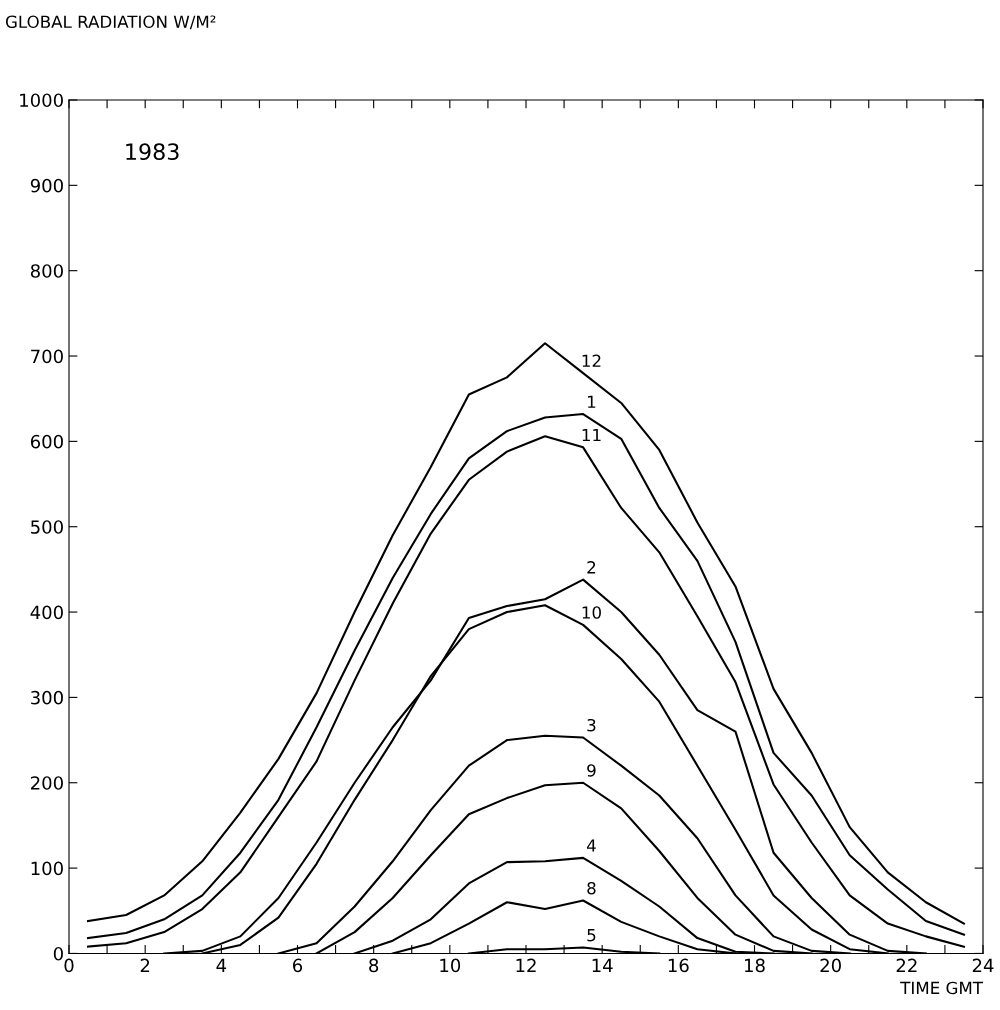 The image size is (1000, 1010). Describe the element at coordinates (591, 360) in the screenshot. I see `series-label: 12` at that location.